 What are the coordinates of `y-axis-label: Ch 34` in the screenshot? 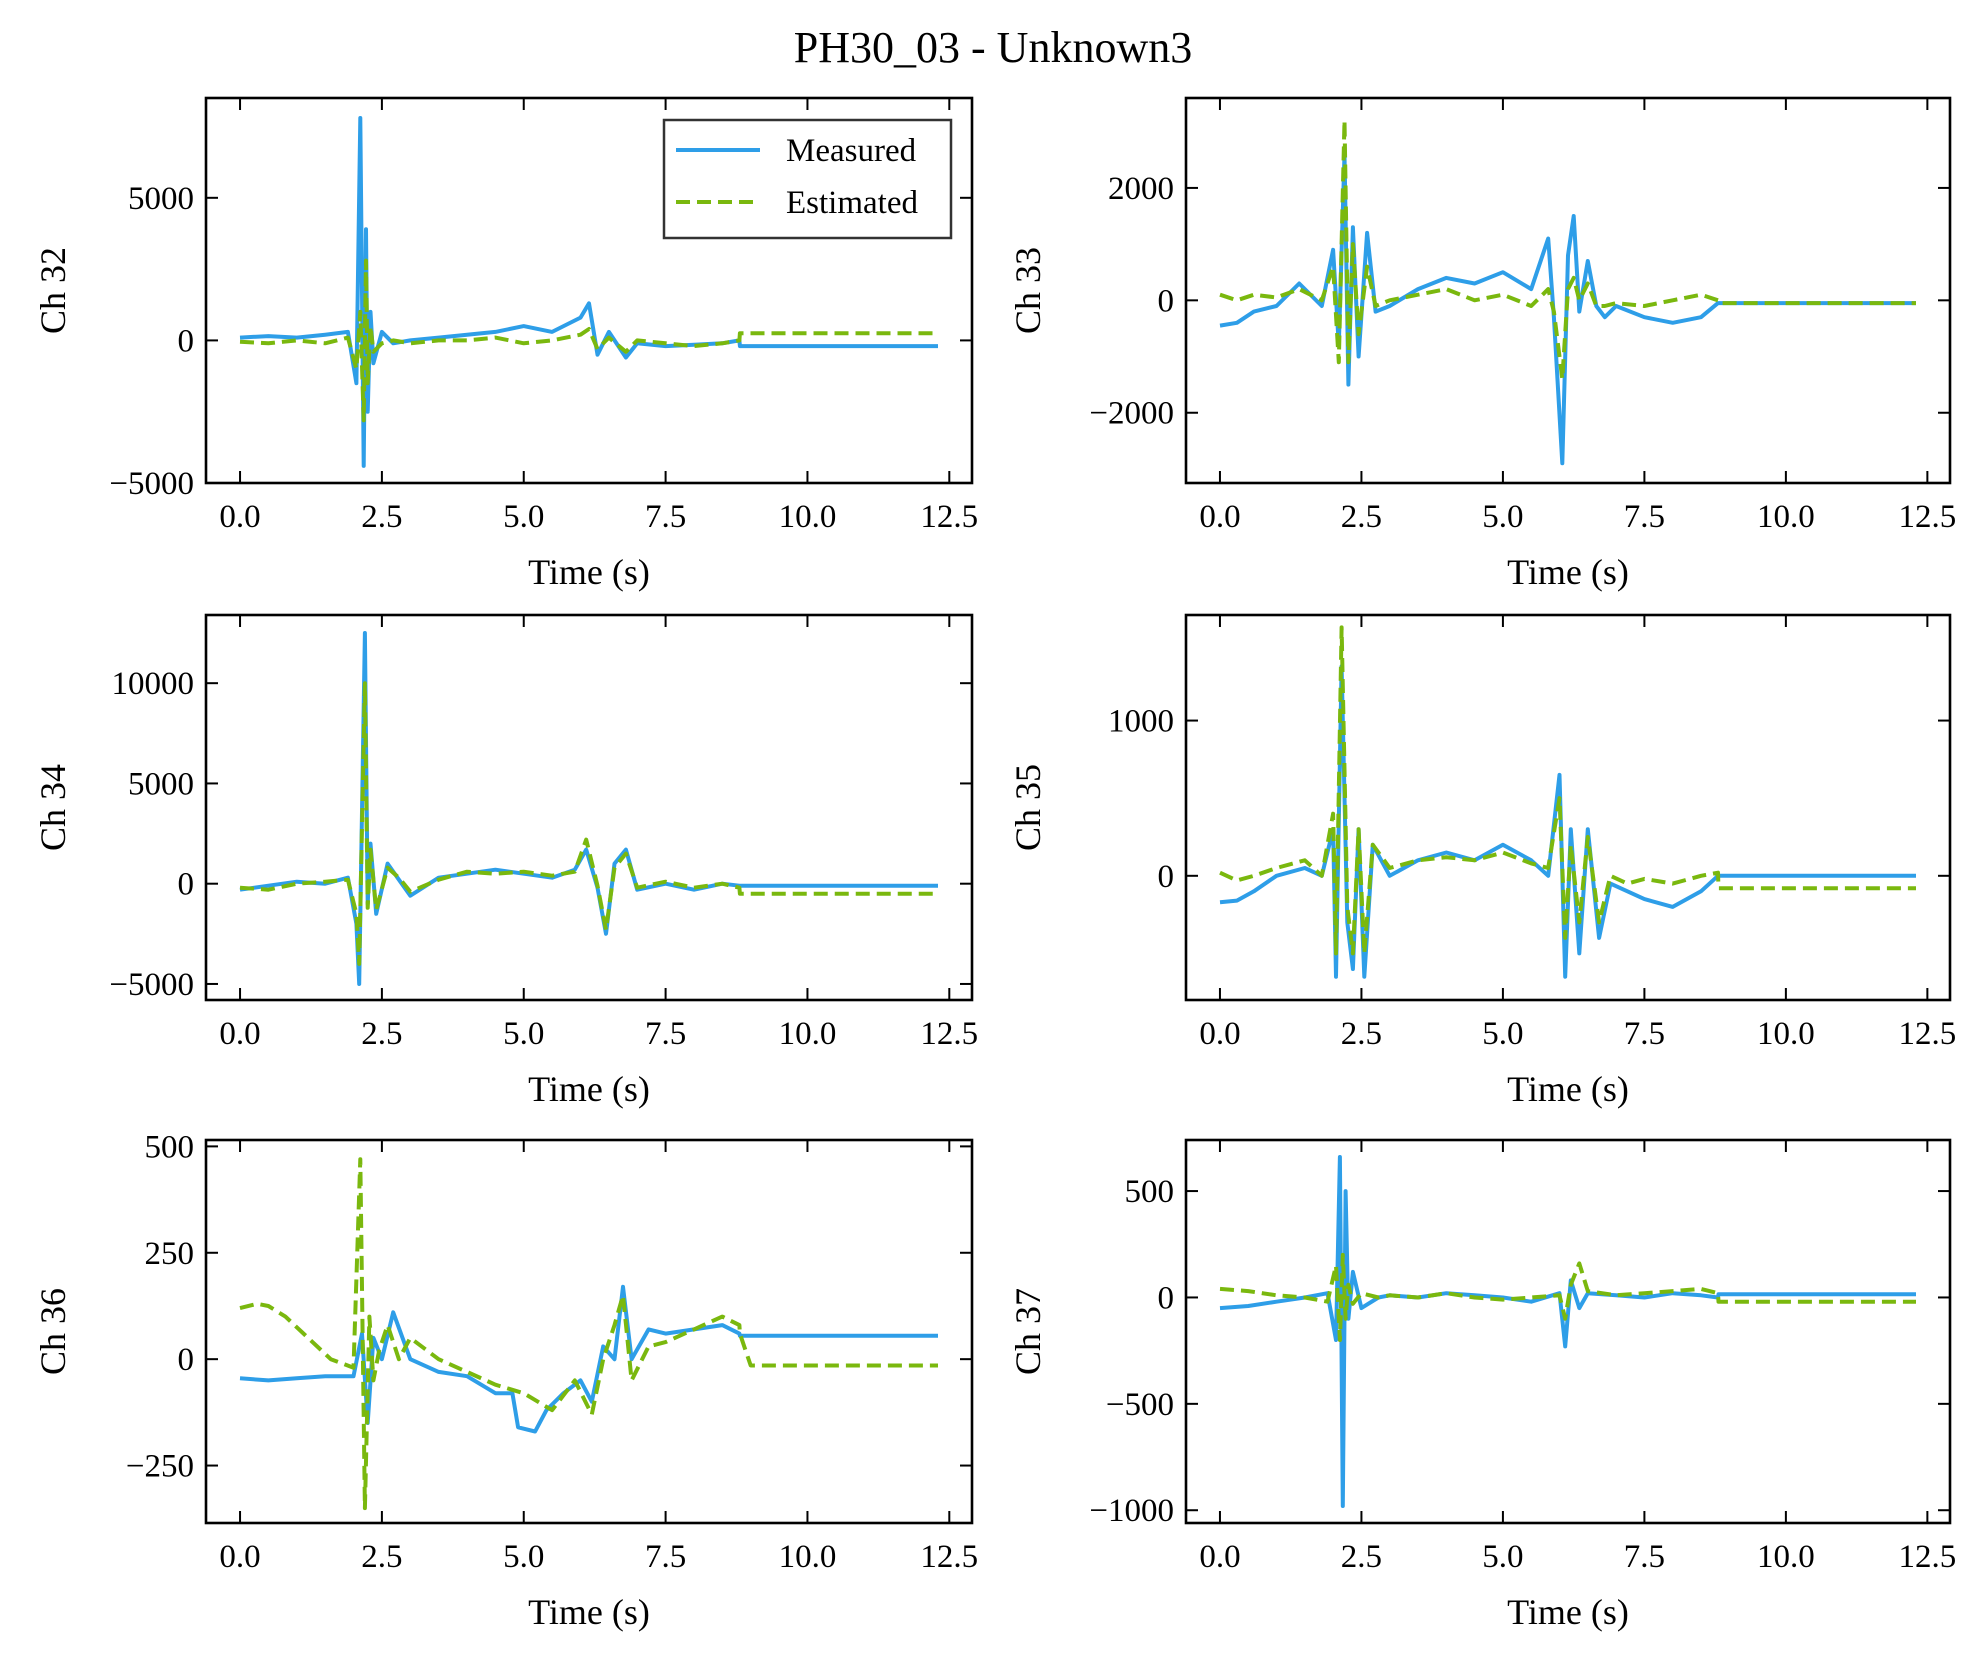 It's located at (53, 807).